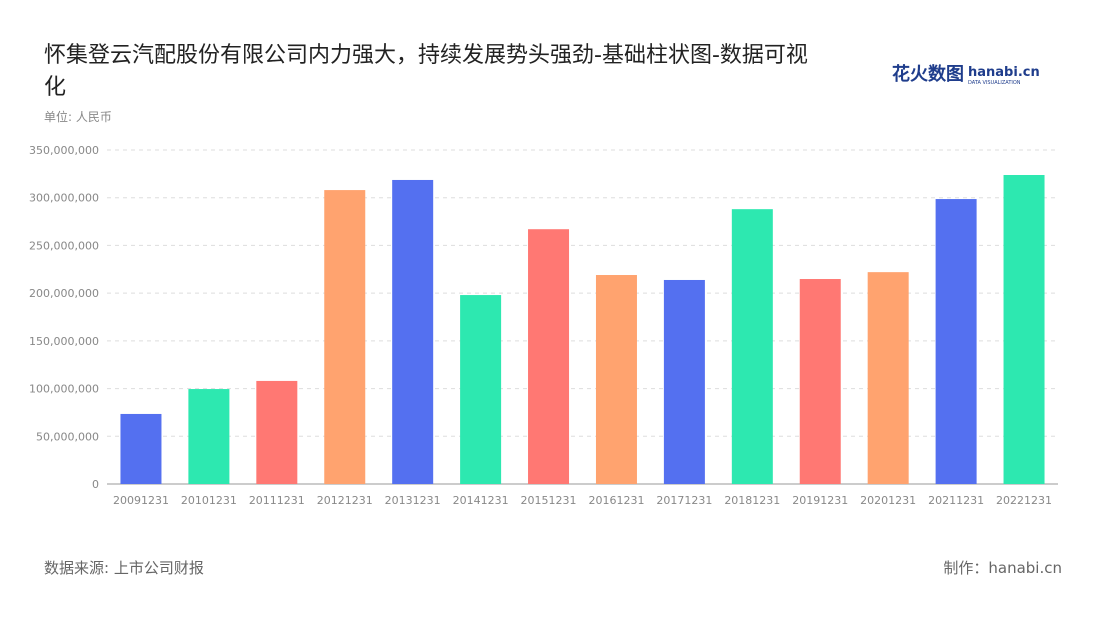  What do you see at coordinates (928, 74) in the screenshot?
I see `logo-cn: 花火数图` at bounding box center [928, 74].